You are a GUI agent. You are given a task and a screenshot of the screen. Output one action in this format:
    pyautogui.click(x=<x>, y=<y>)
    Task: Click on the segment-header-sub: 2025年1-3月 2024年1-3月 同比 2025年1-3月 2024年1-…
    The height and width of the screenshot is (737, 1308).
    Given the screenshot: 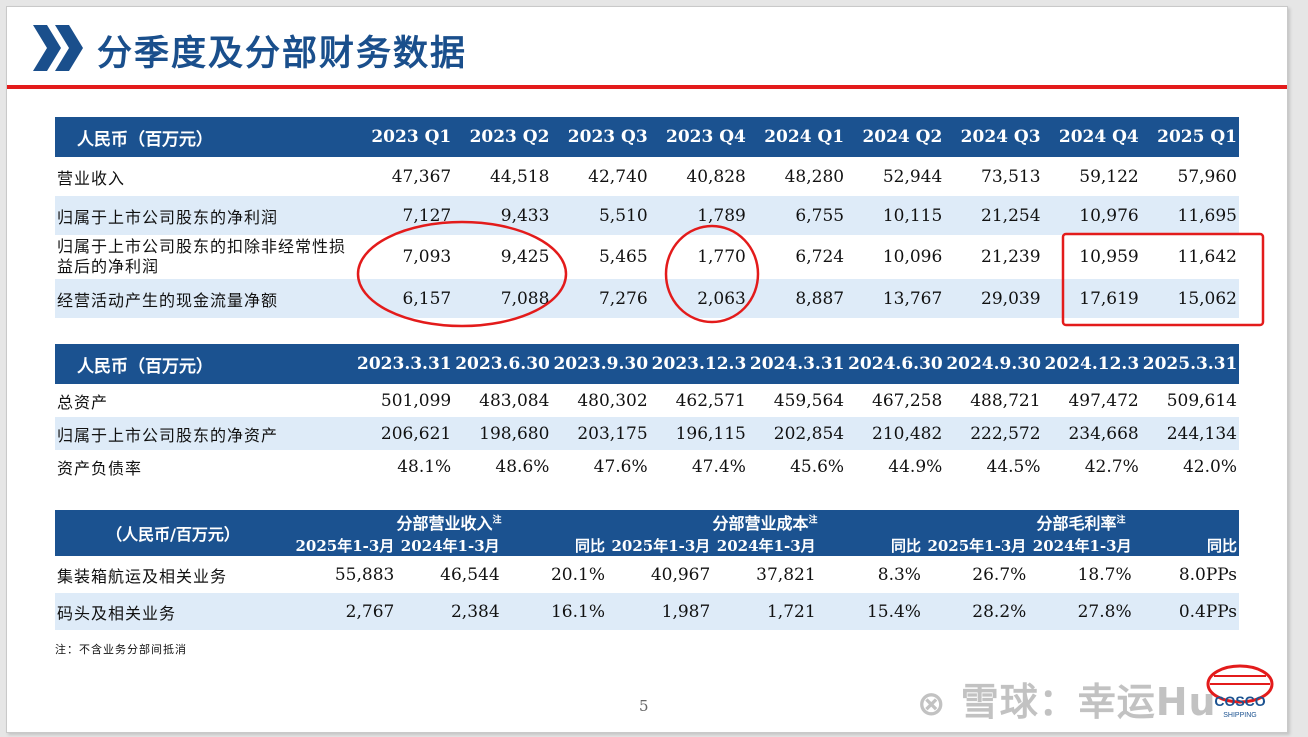 What is the action you would take?
    pyautogui.click(x=647, y=545)
    